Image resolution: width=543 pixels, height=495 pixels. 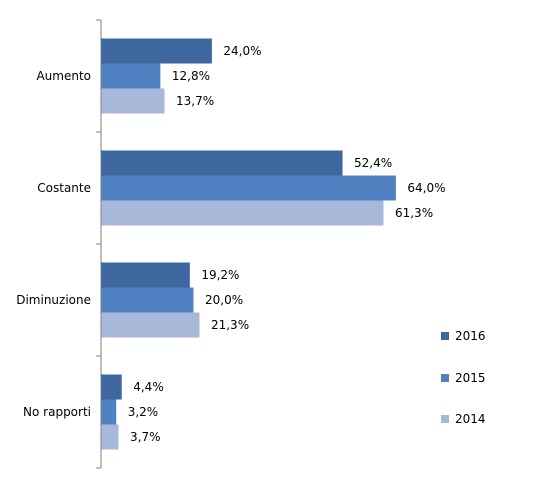 I want to click on data-label: 19,2%, so click(x=220, y=275).